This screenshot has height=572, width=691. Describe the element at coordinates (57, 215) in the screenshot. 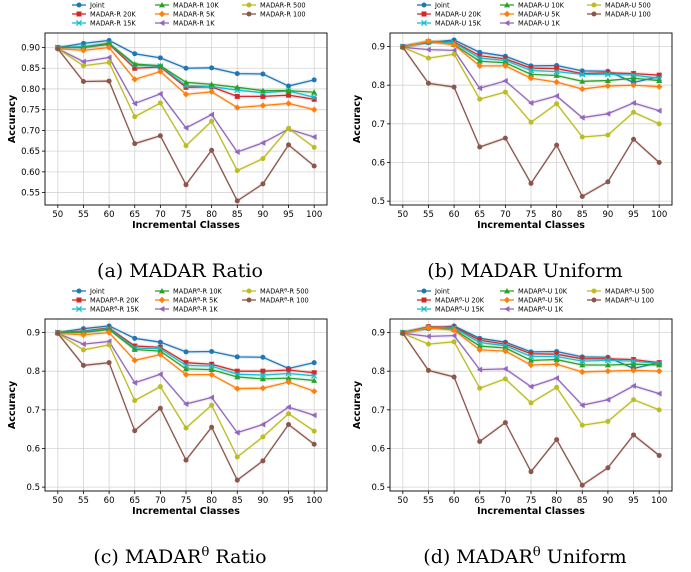

I see `x-tick-label-part: 50` at that location.